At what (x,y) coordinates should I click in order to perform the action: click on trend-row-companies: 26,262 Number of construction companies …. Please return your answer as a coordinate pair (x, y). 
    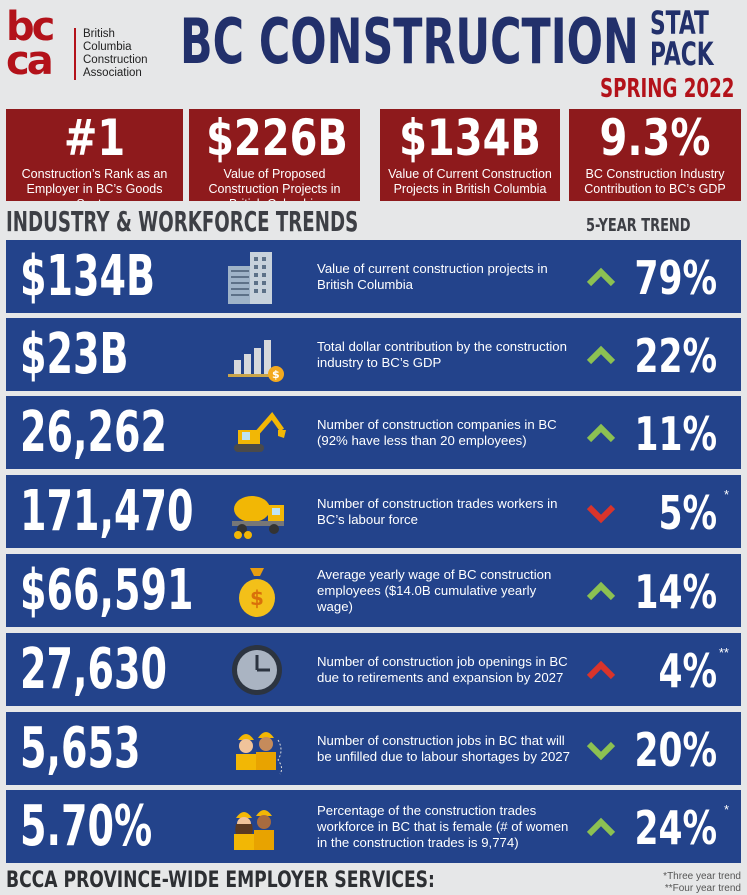
    Looking at the image, I should click on (373, 432).